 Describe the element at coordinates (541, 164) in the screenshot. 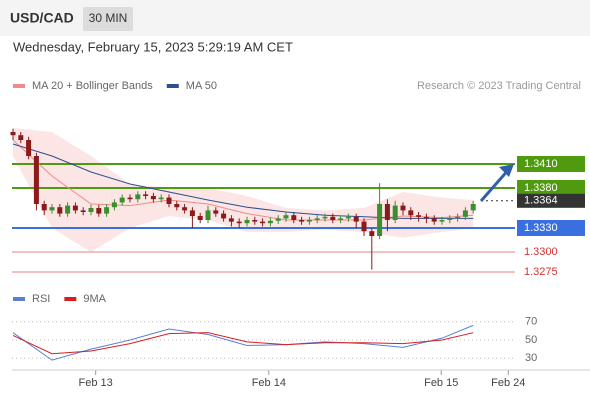

I see `level-label: 1.3410` at that location.